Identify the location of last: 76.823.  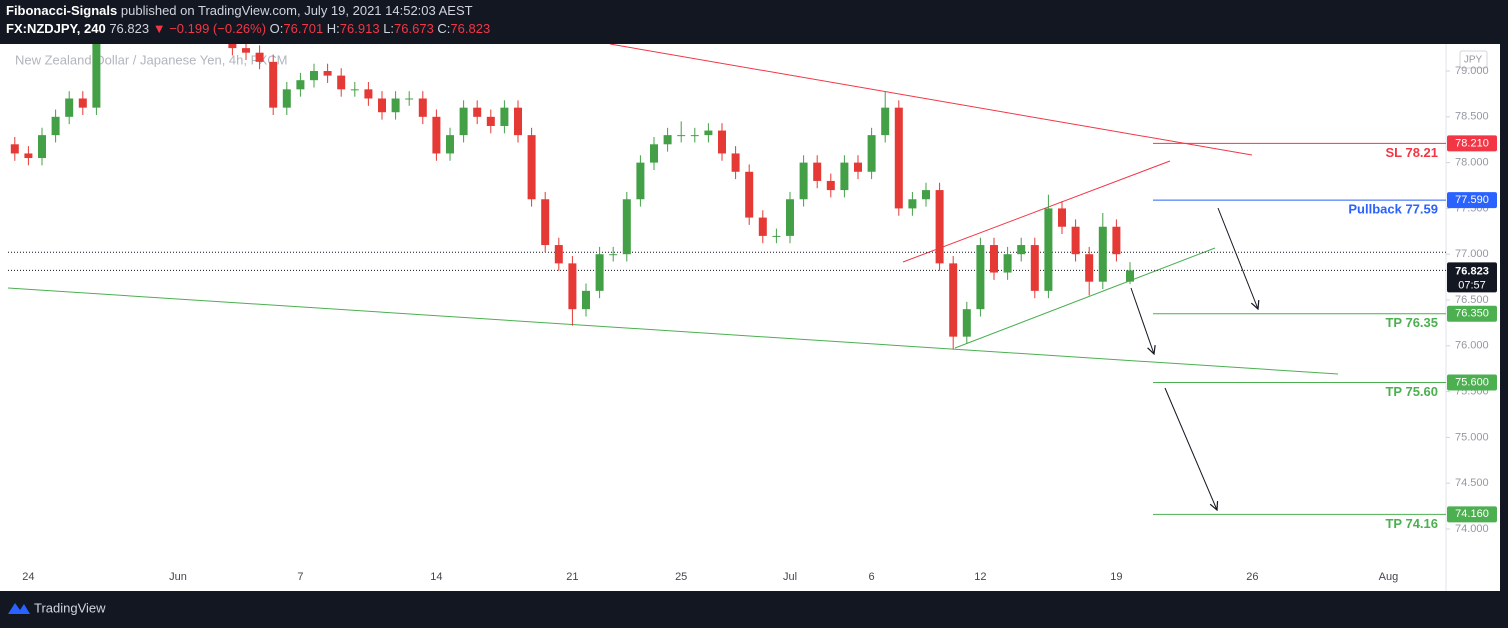
(129, 28).